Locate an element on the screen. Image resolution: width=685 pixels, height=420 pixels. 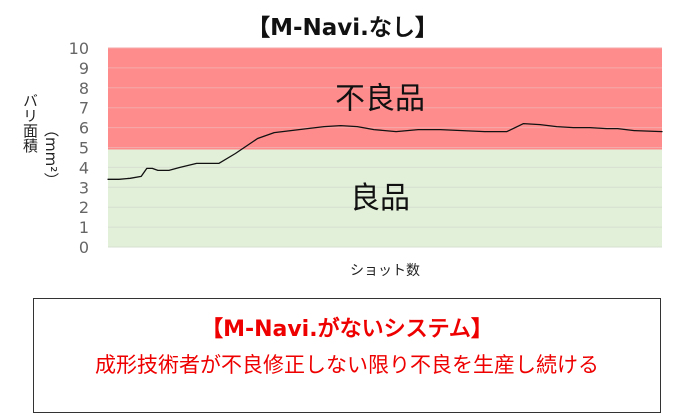
region-label-1: 良品 is located at coordinates (380, 198).